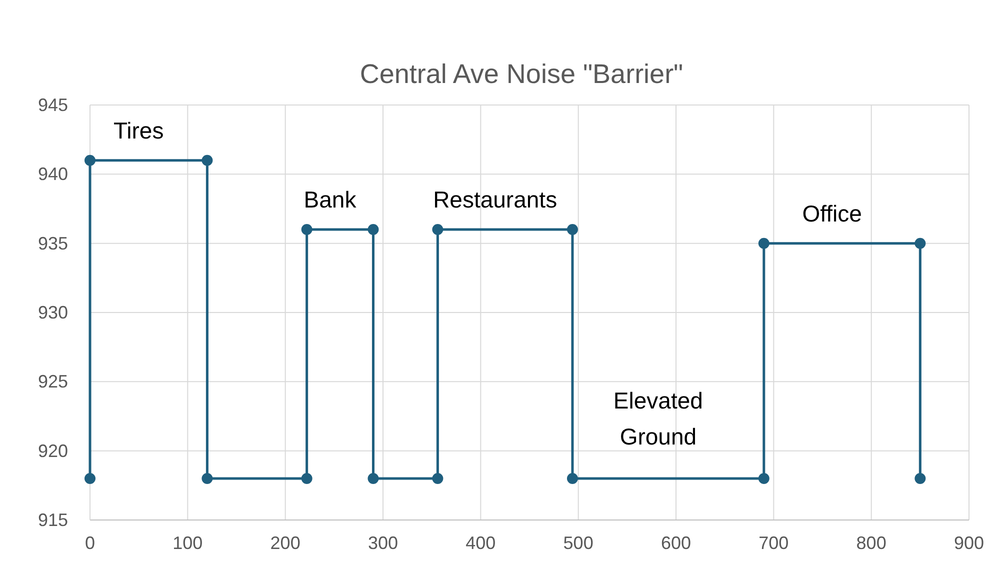  What do you see at coordinates (90, 543) in the screenshot?
I see `x-tick-label: 0` at bounding box center [90, 543].